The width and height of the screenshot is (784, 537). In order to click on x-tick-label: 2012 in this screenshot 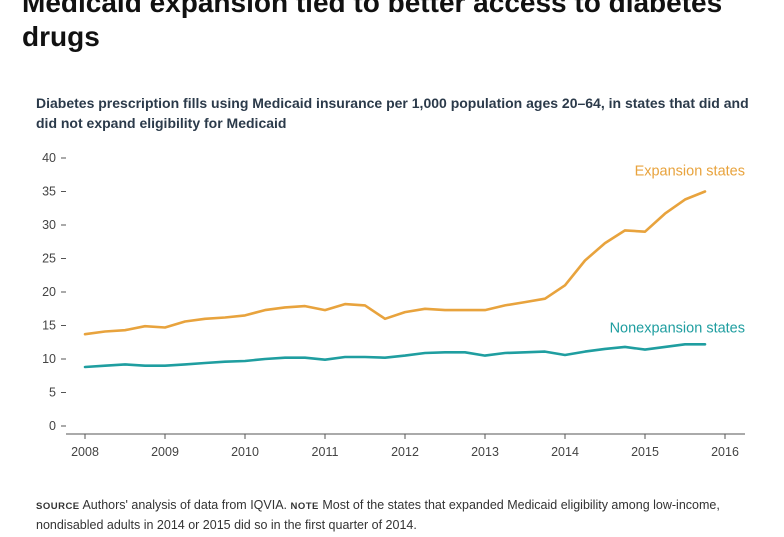, I will do `click(405, 452)`.